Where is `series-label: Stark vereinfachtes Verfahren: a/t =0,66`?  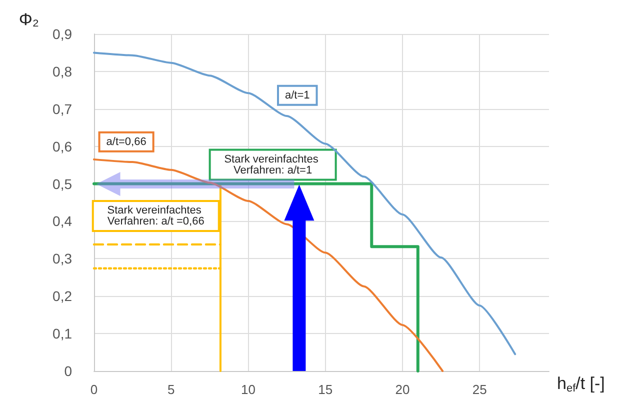 series-label: Stark vereinfachtes Verfahren: a/t =0,66 is located at coordinates (155, 216).